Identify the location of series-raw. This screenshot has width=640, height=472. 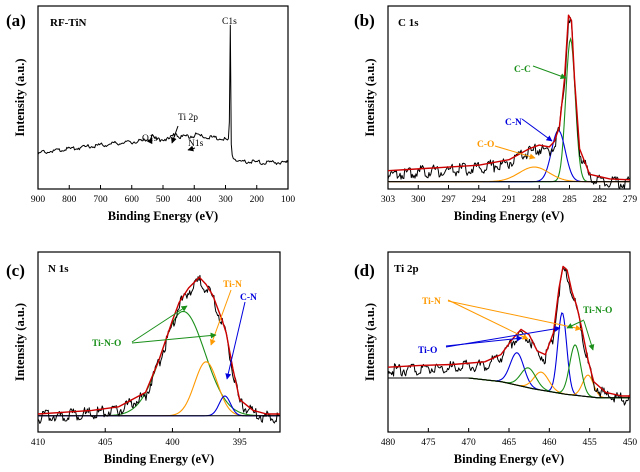
(509, 103).